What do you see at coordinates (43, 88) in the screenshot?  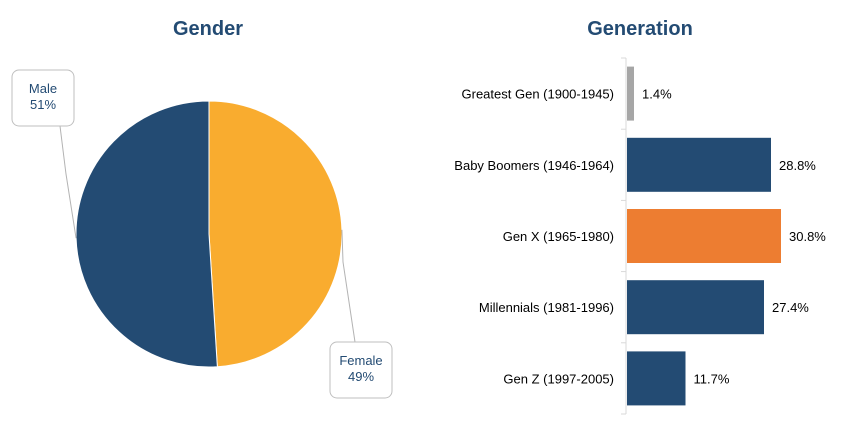 I see `pie-label-male: Male` at bounding box center [43, 88].